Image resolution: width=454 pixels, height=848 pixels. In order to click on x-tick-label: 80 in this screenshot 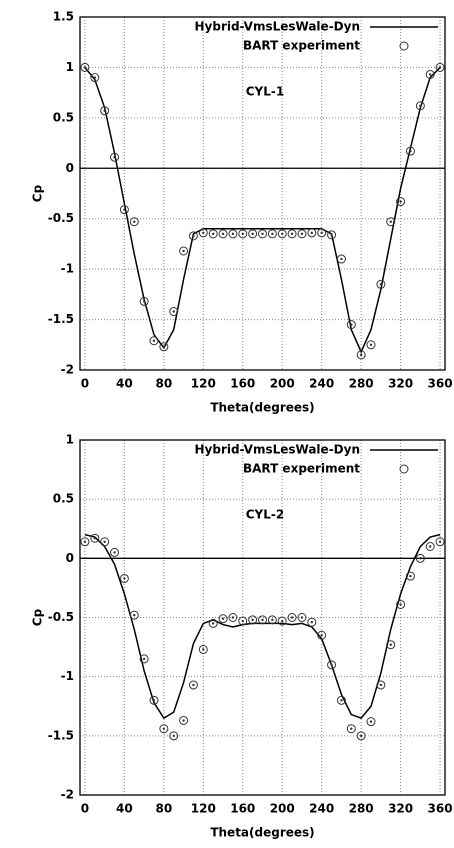, I will do `click(163, 384)`.